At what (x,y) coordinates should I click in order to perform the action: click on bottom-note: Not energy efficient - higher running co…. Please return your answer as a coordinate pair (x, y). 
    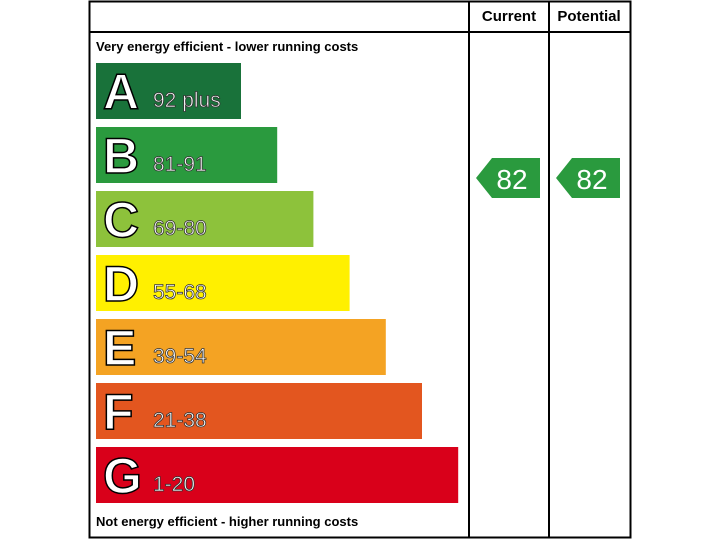
    Looking at the image, I should click on (227, 521).